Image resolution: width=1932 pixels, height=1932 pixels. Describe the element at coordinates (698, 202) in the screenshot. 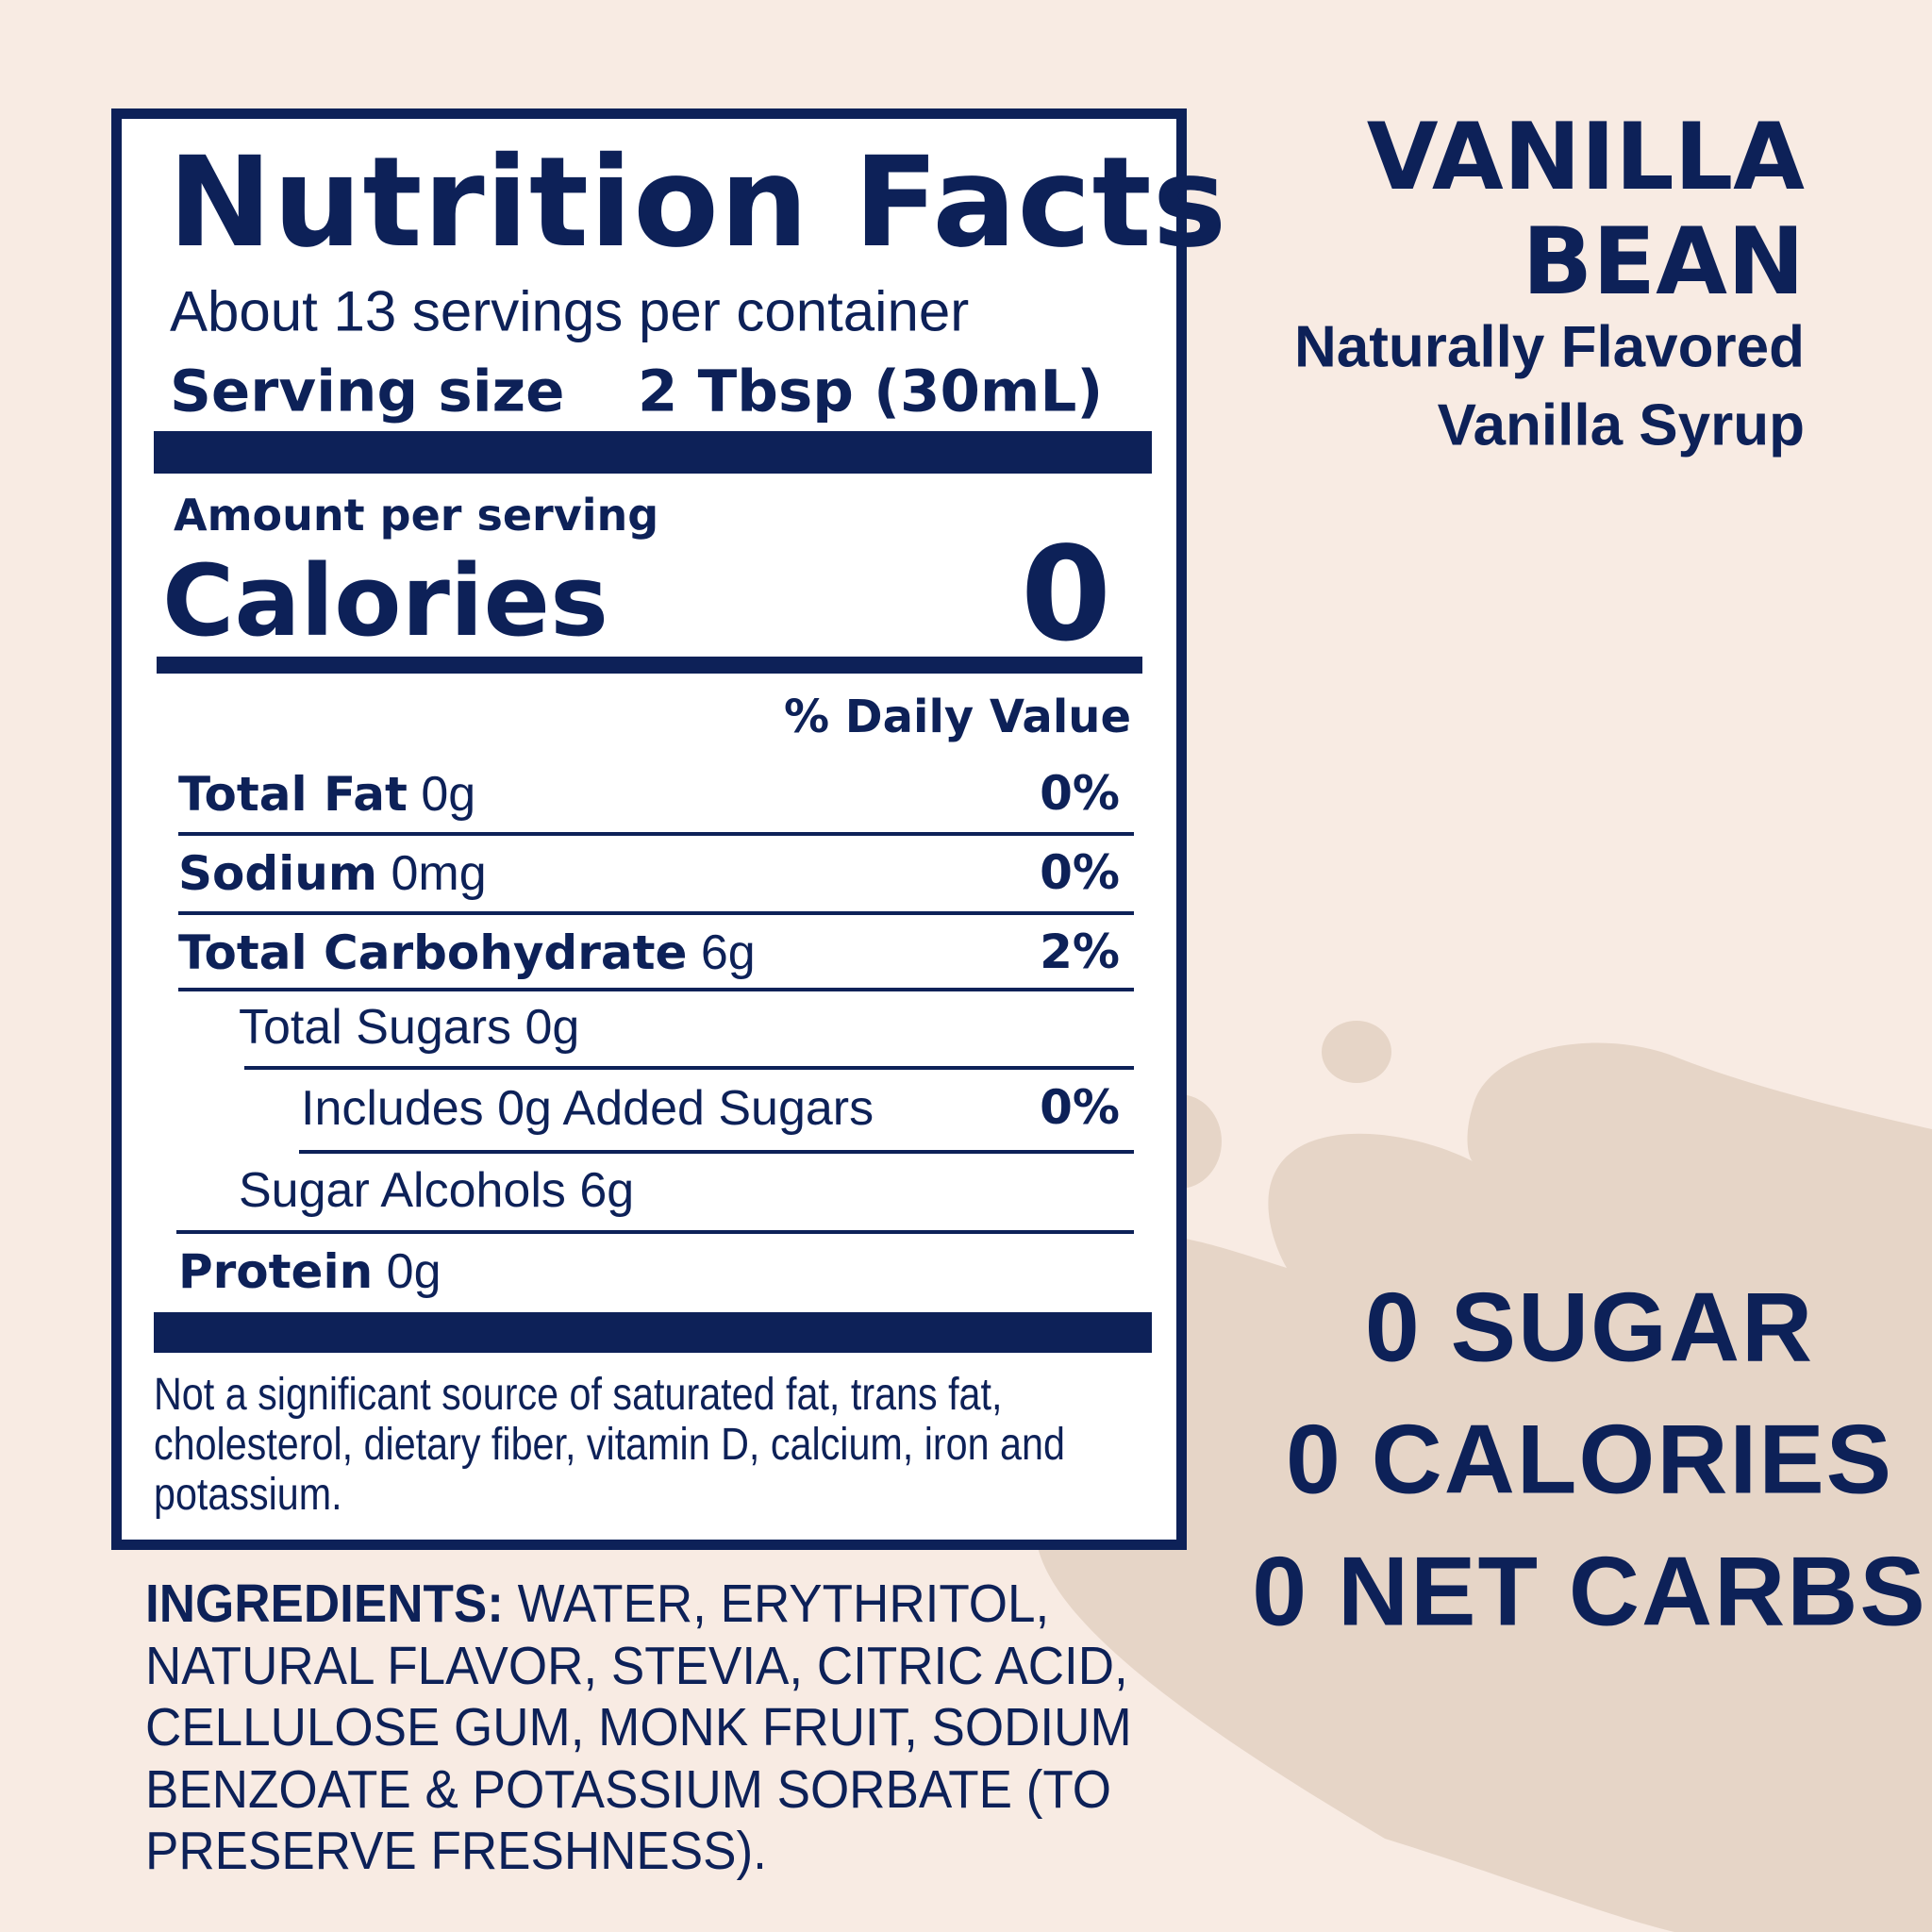

I see `panel-title: Nutrition Facts` at that location.